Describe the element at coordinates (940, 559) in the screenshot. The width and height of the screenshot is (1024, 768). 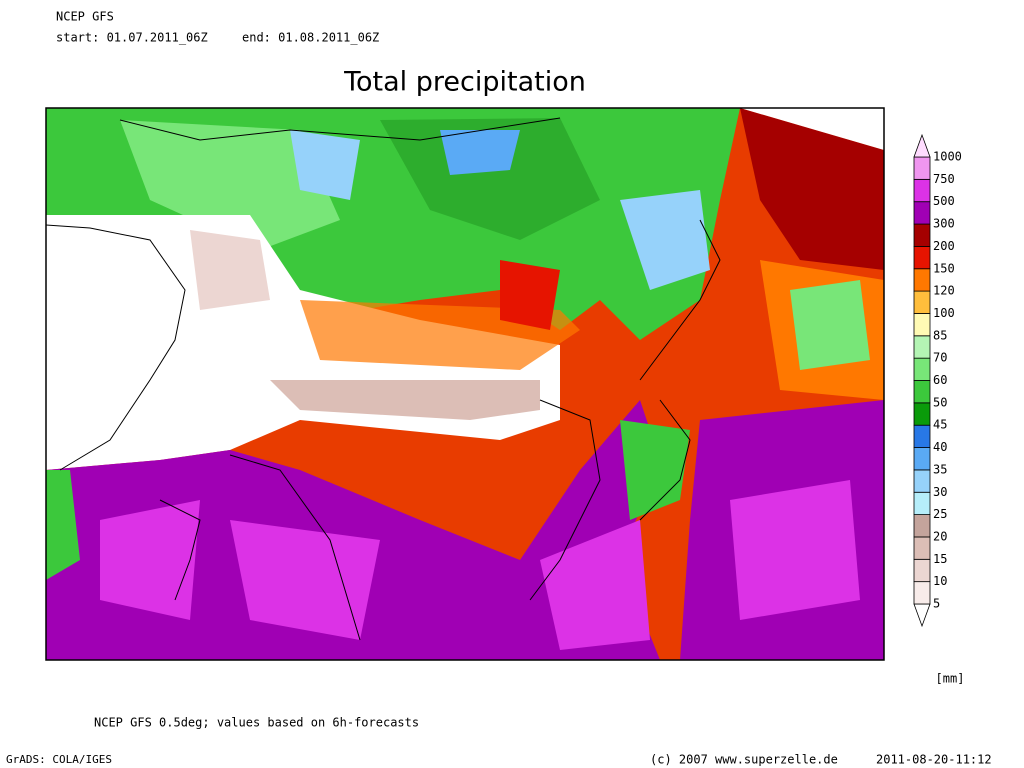
I see `colorbar-label: 15` at that location.